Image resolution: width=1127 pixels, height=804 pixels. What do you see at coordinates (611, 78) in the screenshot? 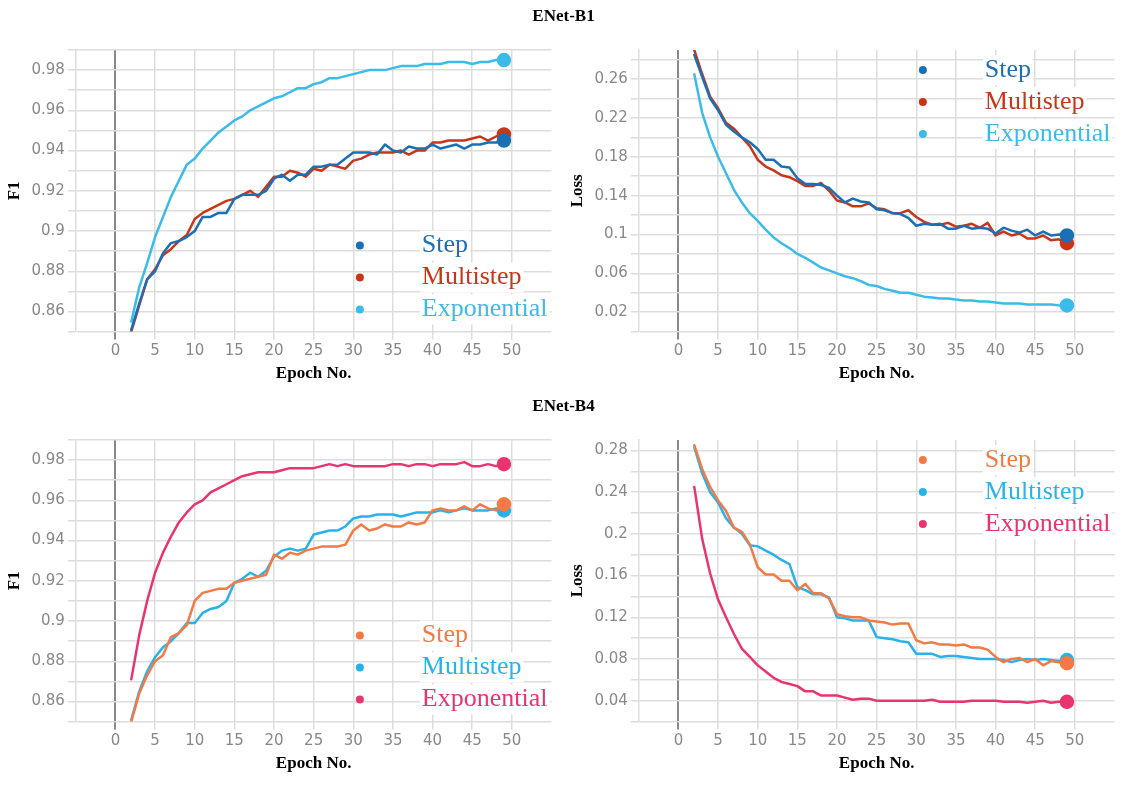
I see `y-tick-label: 0.26` at bounding box center [611, 78].